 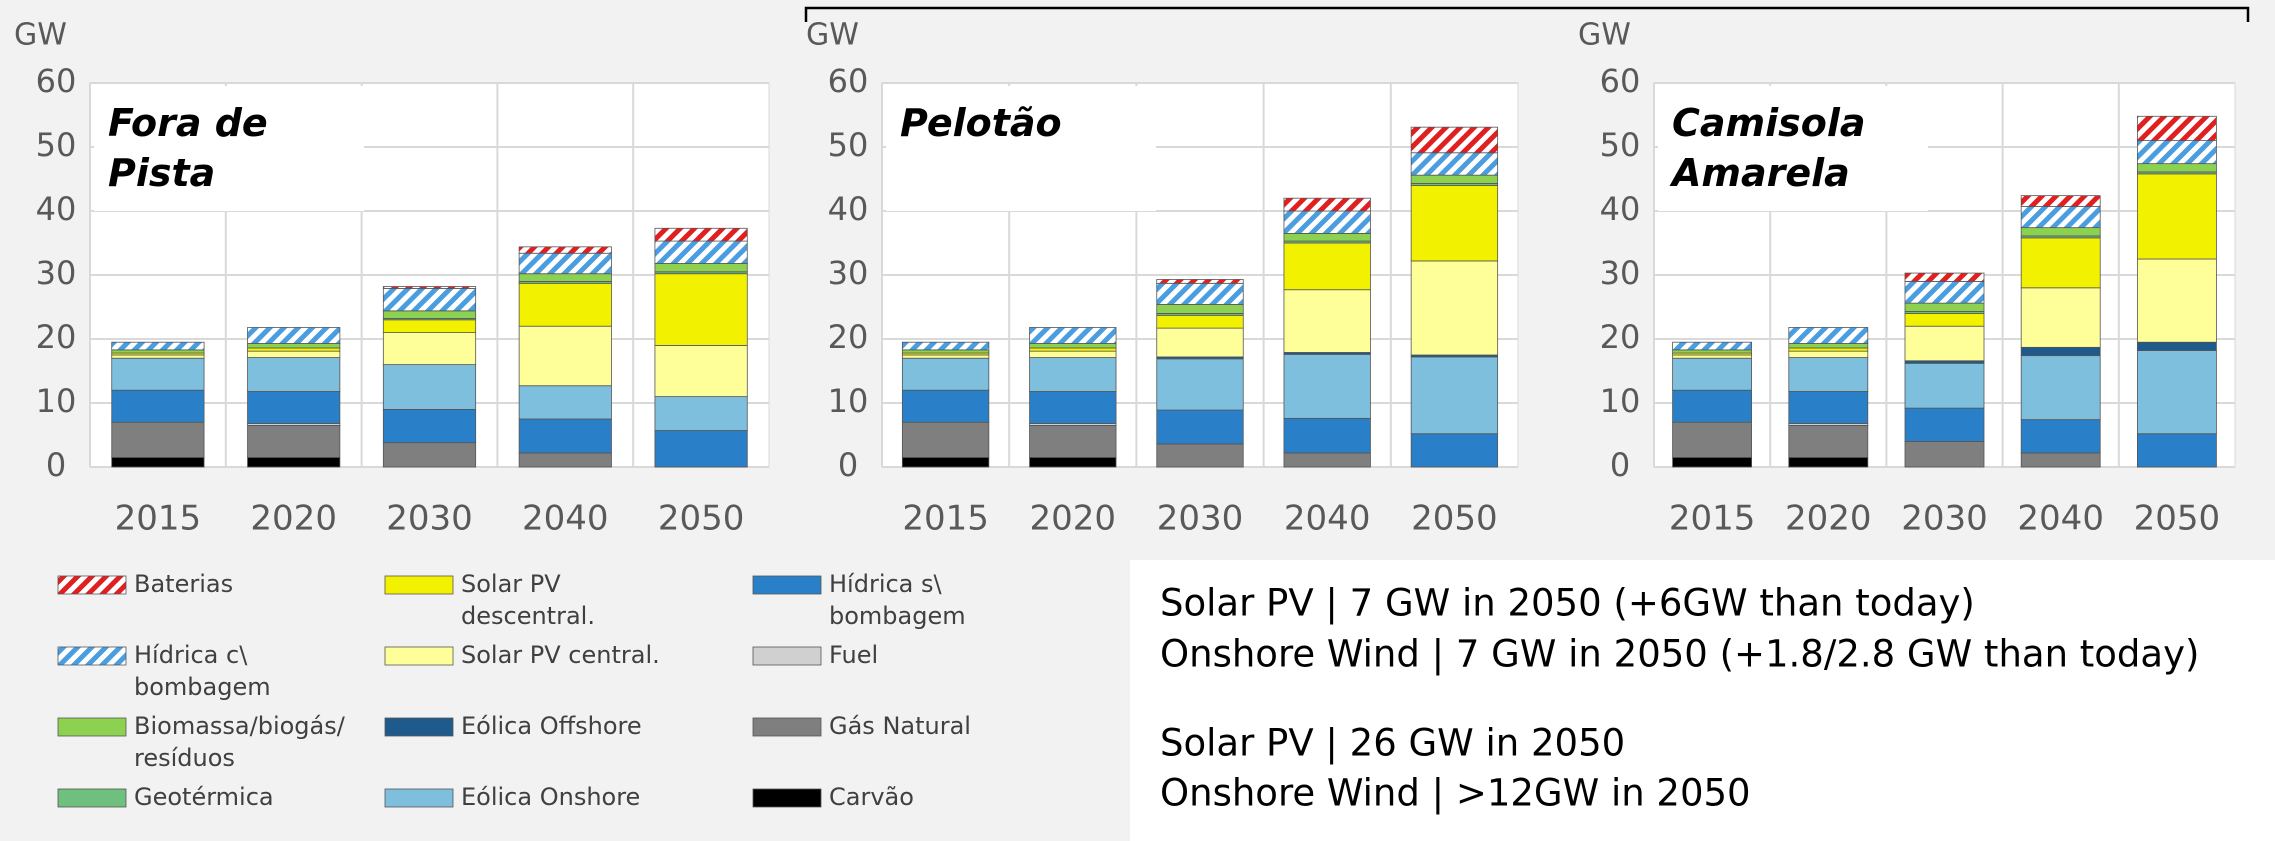 What do you see at coordinates (1712, 519) in the screenshot?
I see `x-tick-label: 2015` at bounding box center [1712, 519].